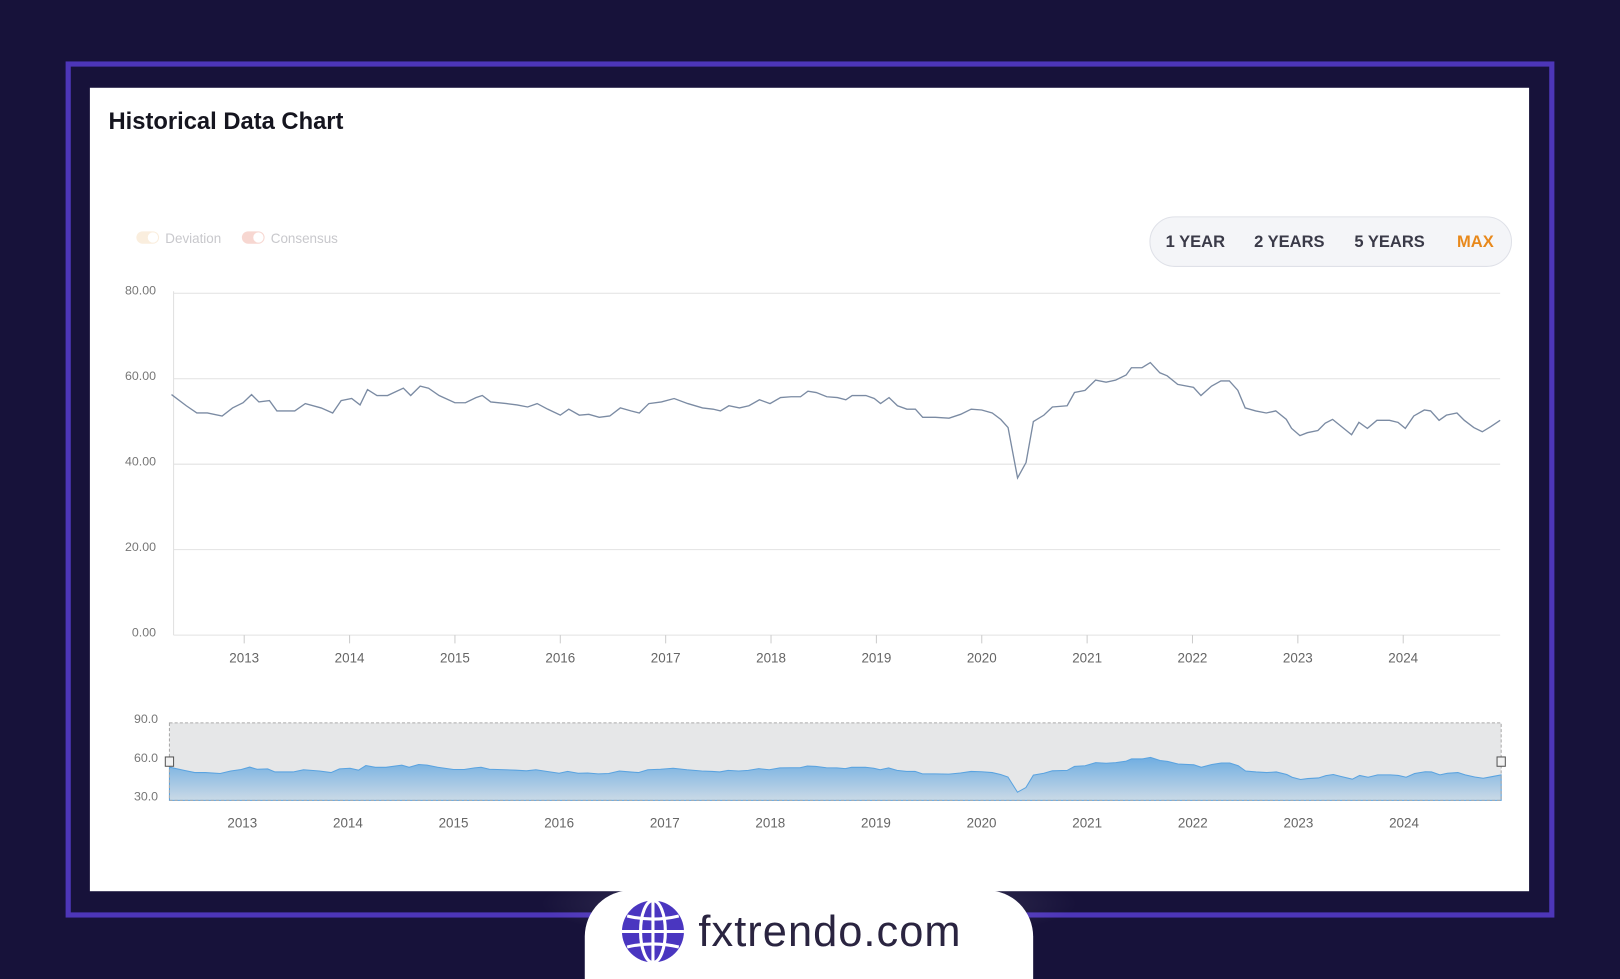  Describe the element at coordinates (1193, 657) in the screenshot. I see `x-tick-label: 2022` at that location.